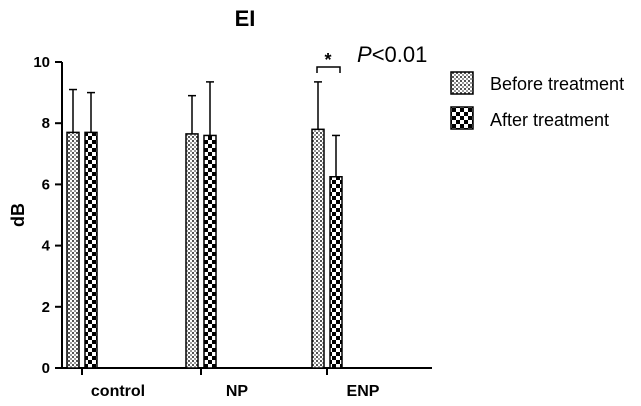 This screenshot has height=406, width=641. Describe the element at coordinates (46, 307) in the screenshot. I see `y-tick-label: 2` at that location.